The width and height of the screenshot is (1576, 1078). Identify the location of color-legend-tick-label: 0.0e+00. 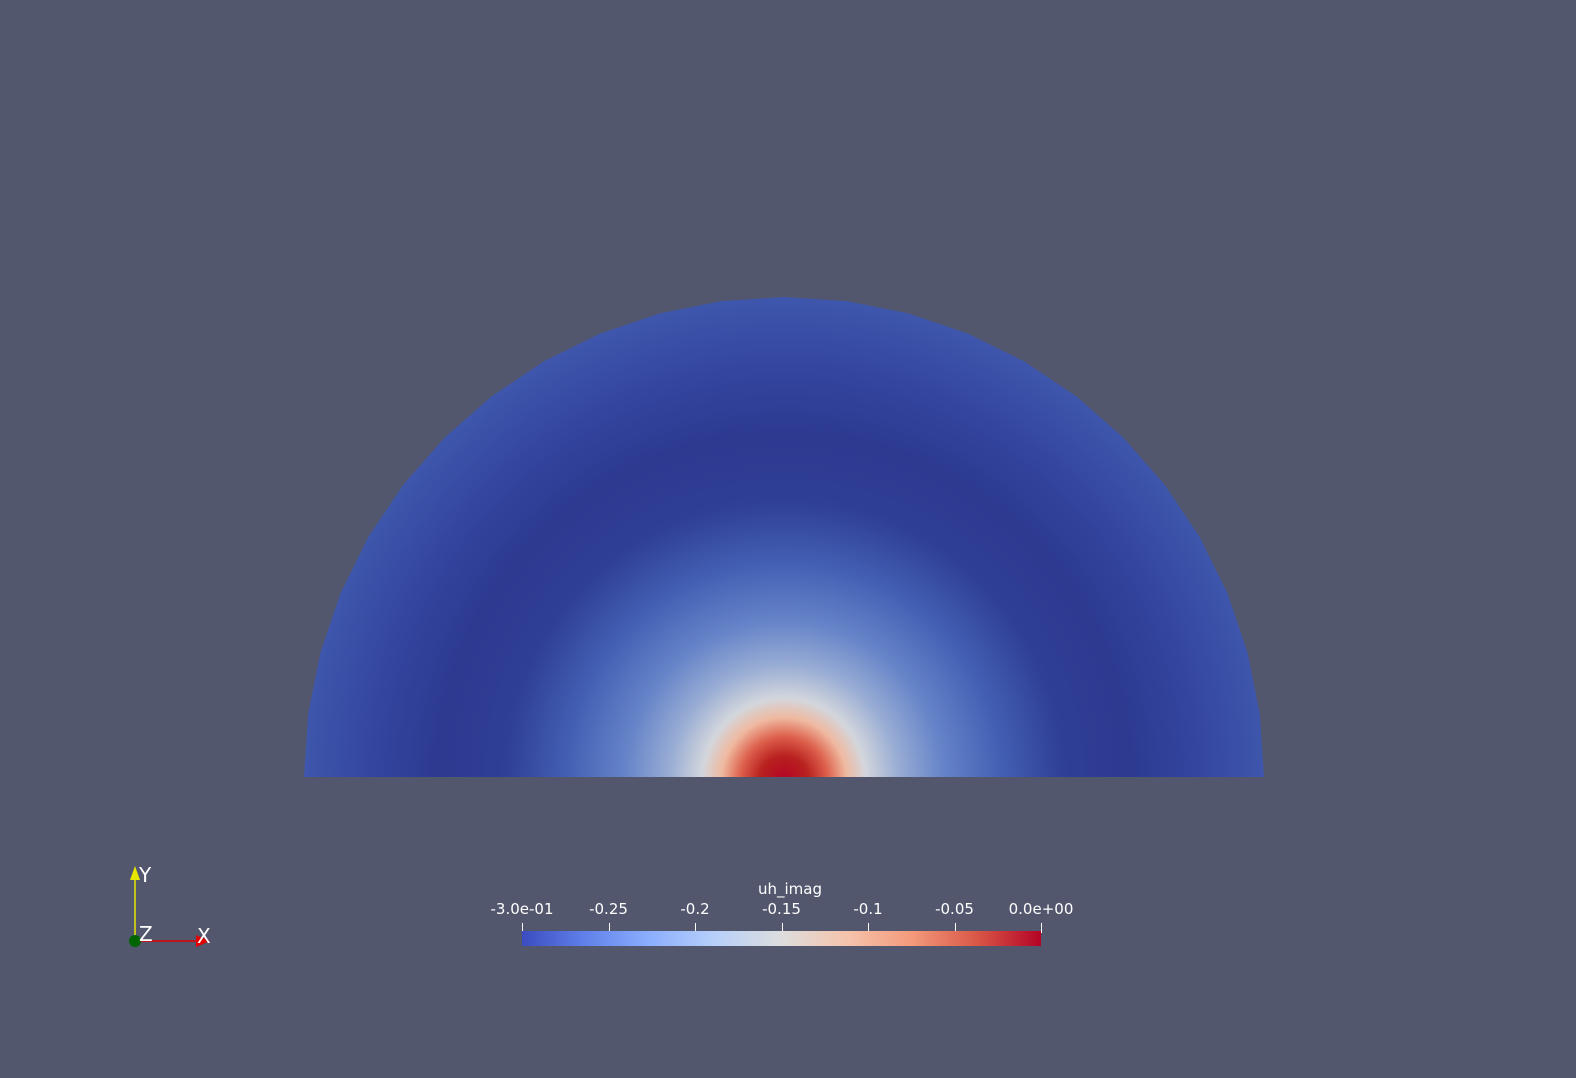
(1041, 909).